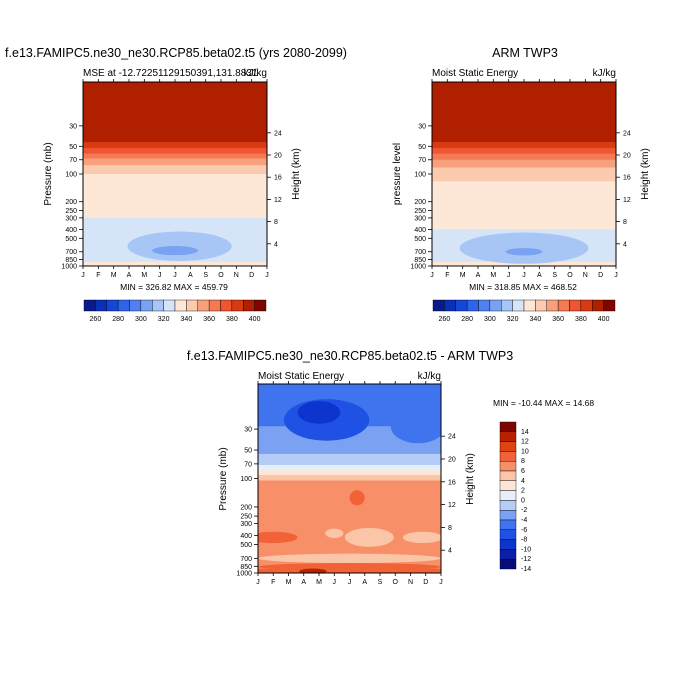 The height and width of the screenshot is (700, 700). What do you see at coordinates (526, 559) in the screenshot?
I see `colorbar-label: -12` at bounding box center [526, 559].